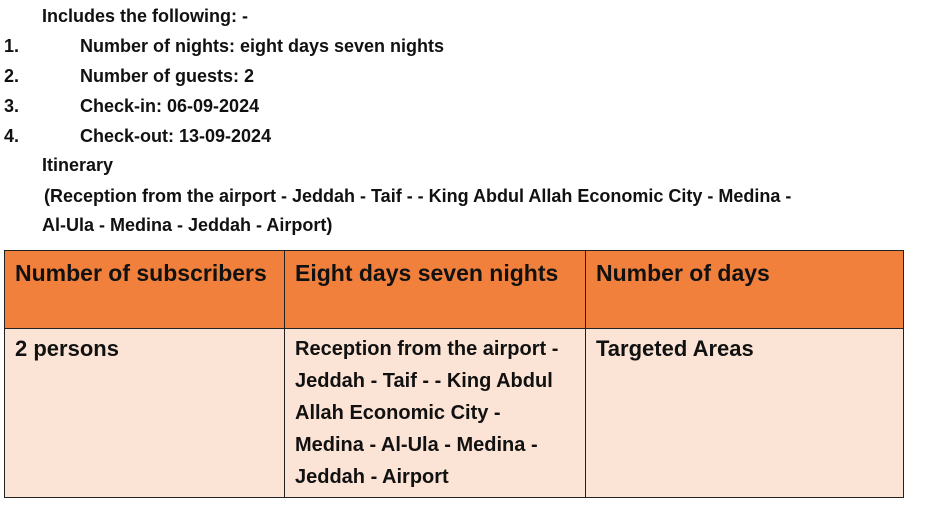 The image size is (940, 520). What do you see at coordinates (12, 106) in the screenshot?
I see `list-number: 3.` at bounding box center [12, 106].